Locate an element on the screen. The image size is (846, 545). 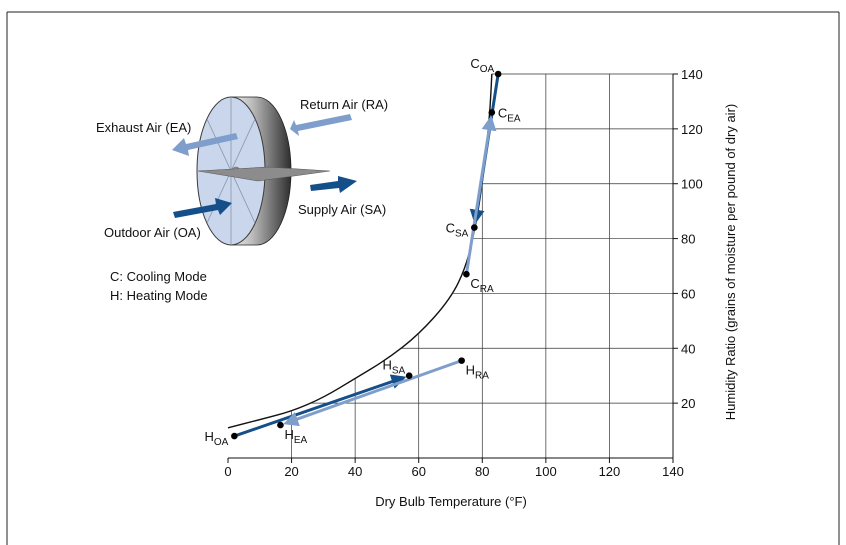
x-tick-label-80: 80 is located at coordinates (482, 471).